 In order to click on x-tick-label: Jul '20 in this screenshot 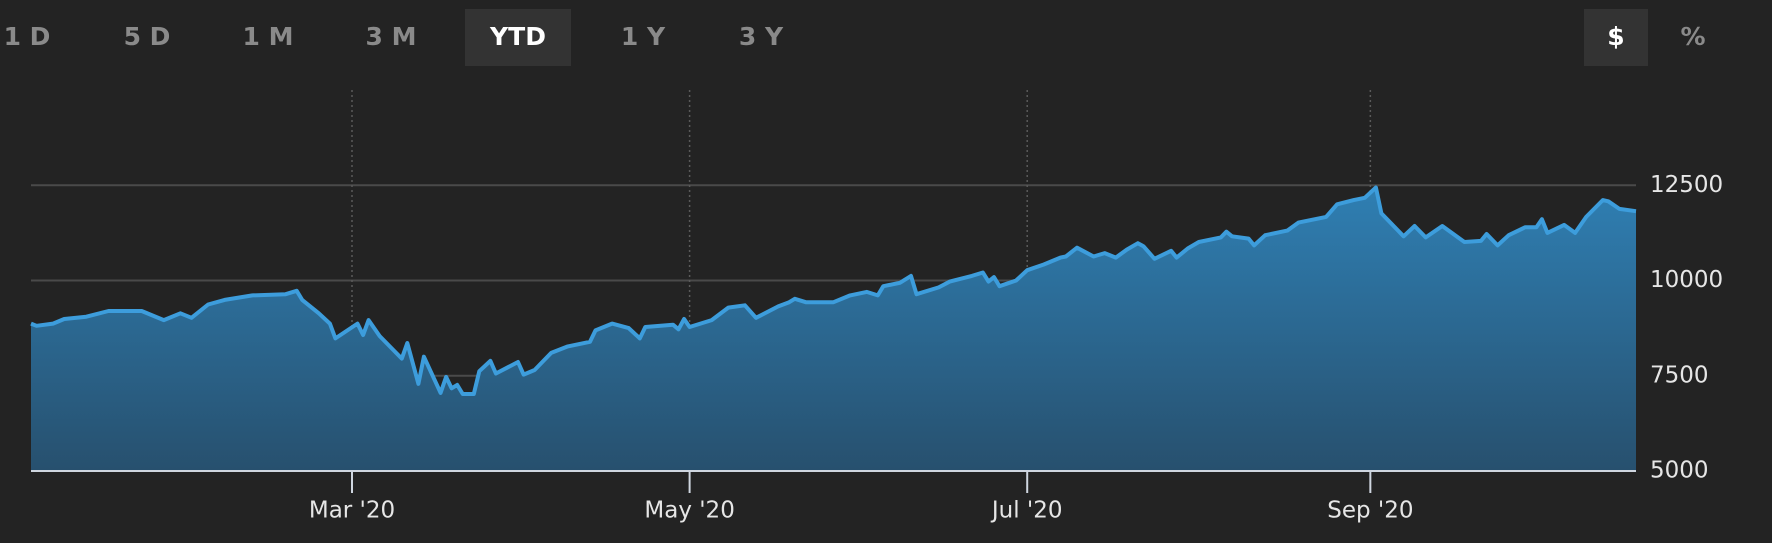, I will do `click(1026, 511)`.